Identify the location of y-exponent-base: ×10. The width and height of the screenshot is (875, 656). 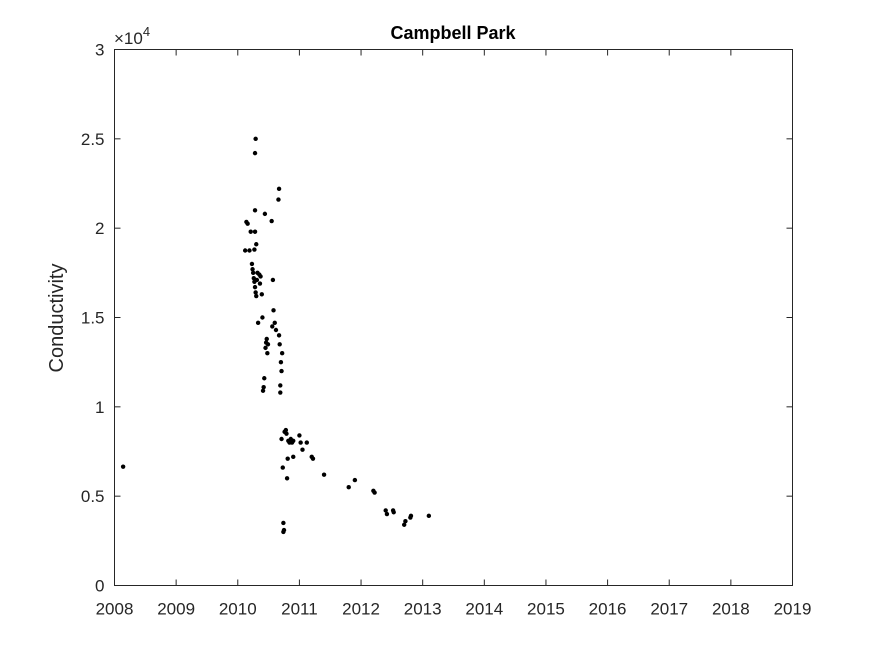
(128, 38).